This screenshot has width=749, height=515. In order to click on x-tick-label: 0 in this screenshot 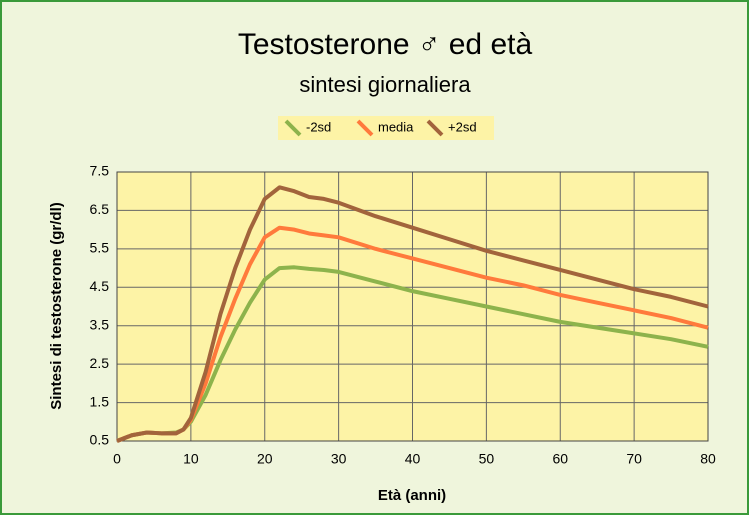, I will do `click(117, 459)`.